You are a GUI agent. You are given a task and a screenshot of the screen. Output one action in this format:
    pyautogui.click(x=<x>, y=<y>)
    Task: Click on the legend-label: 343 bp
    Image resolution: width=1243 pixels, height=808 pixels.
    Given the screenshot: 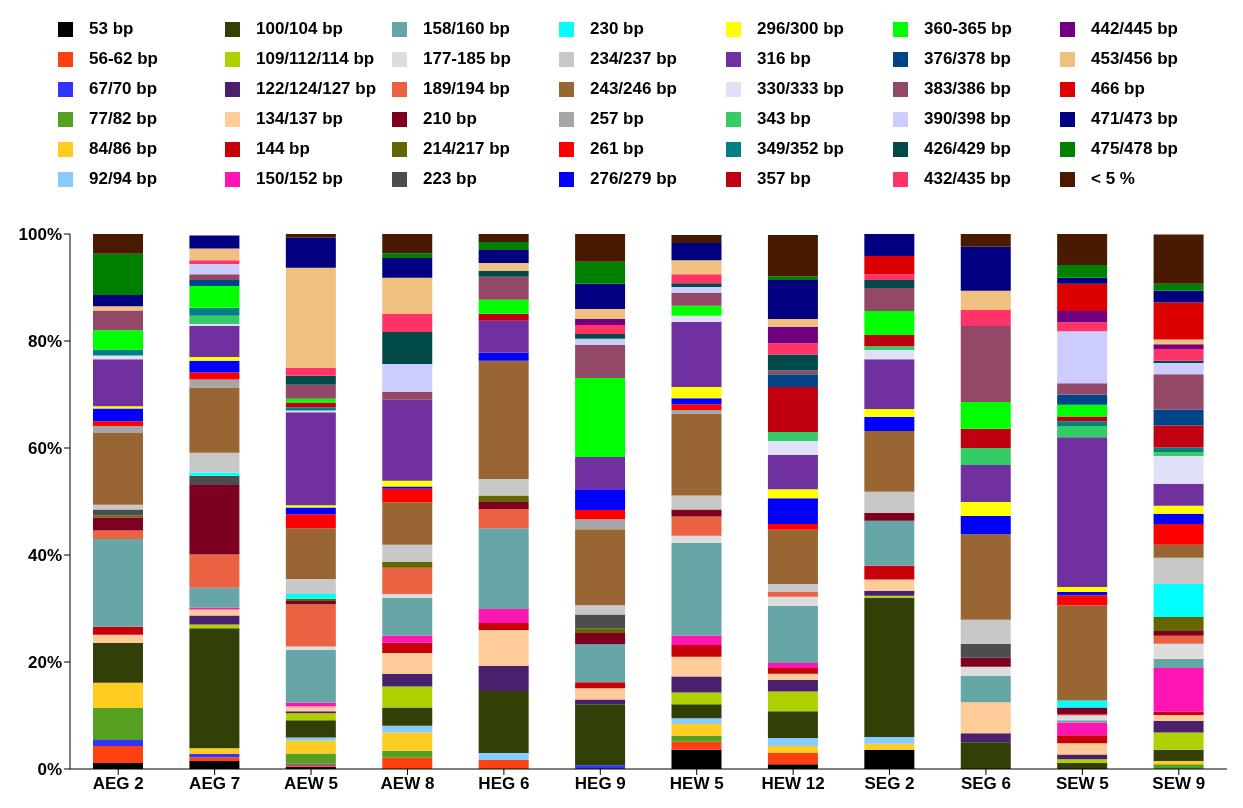 What is the action you would take?
    pyautogui.click(x=784, y=119)
    